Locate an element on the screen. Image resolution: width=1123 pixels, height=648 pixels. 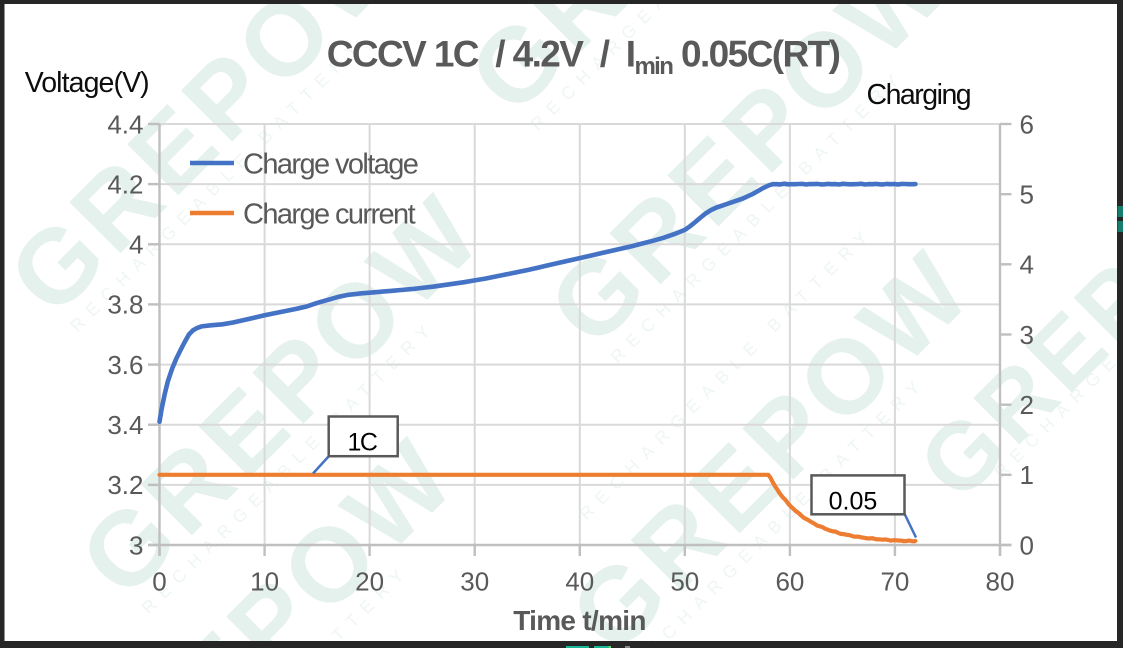
svg-text: 3.8 is located at coordinates (125, 305).